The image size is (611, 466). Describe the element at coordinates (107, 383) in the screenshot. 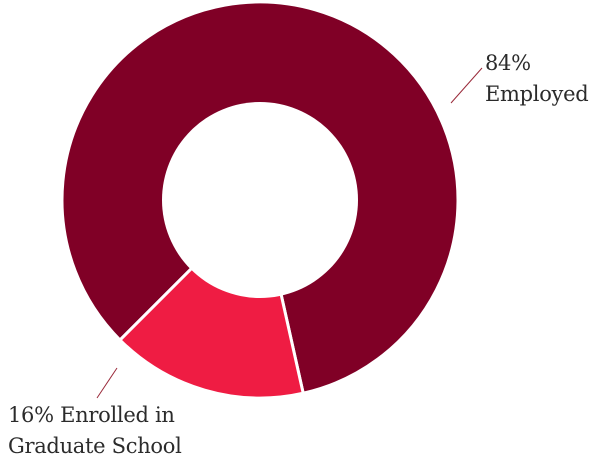

I see `leader-line-enrolled` at that location.